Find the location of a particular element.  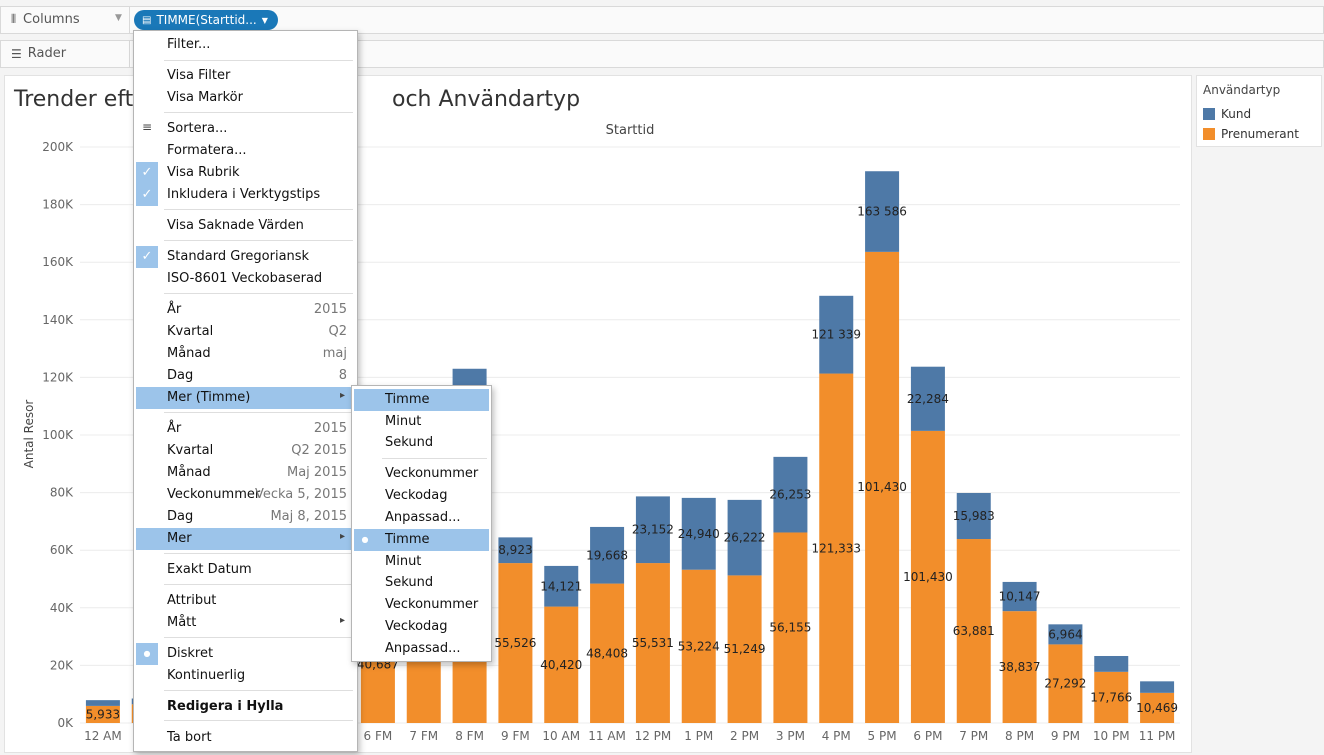

menu-item-label: Inkludera i Verktygstips is located at coordinates (244, 194).